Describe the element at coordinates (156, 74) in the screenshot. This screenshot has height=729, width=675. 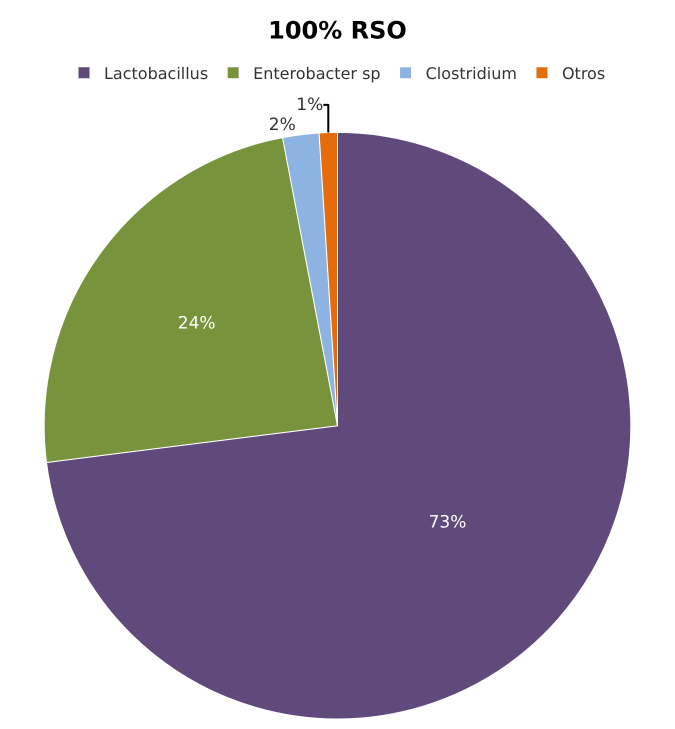
I see `legend-label: Lactobacillus` at that location.